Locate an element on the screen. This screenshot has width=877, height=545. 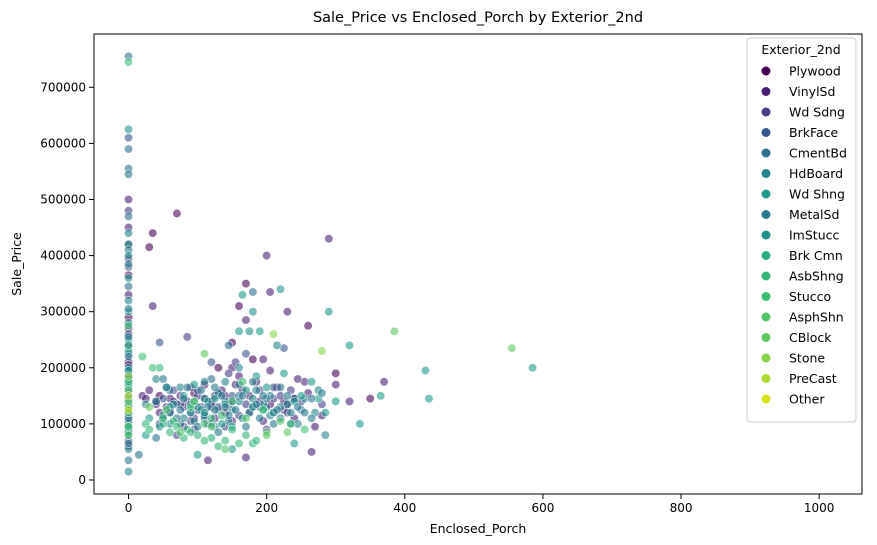
legend-entry-label: Other is located at coordinates (807, 399).